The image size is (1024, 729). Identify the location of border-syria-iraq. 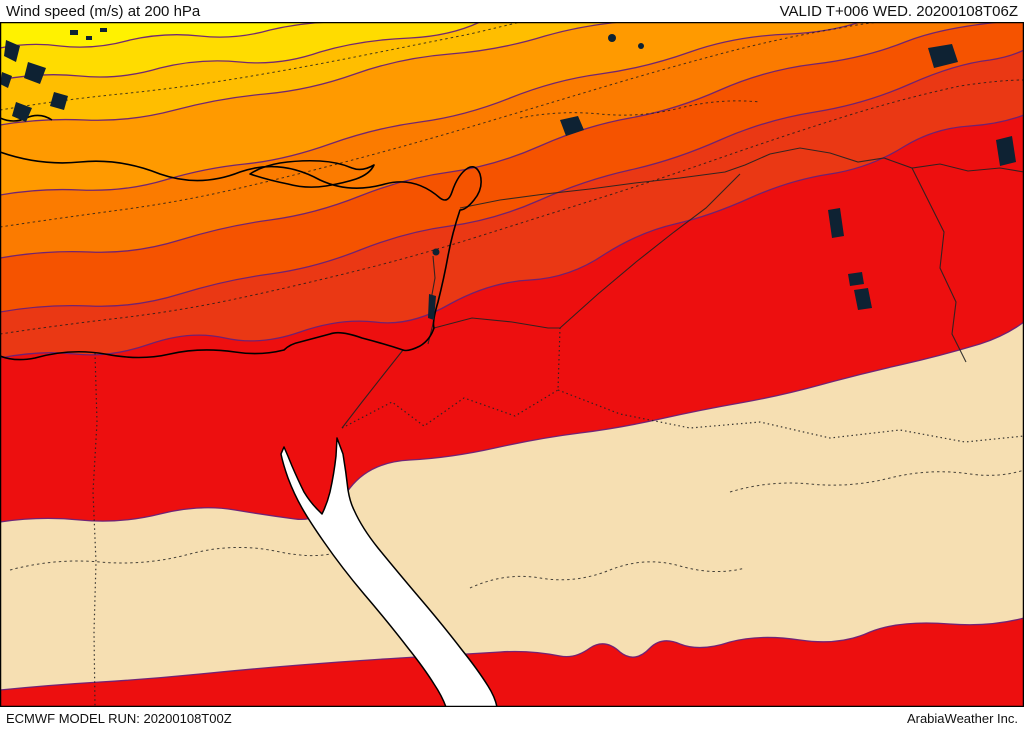
(650, 251).